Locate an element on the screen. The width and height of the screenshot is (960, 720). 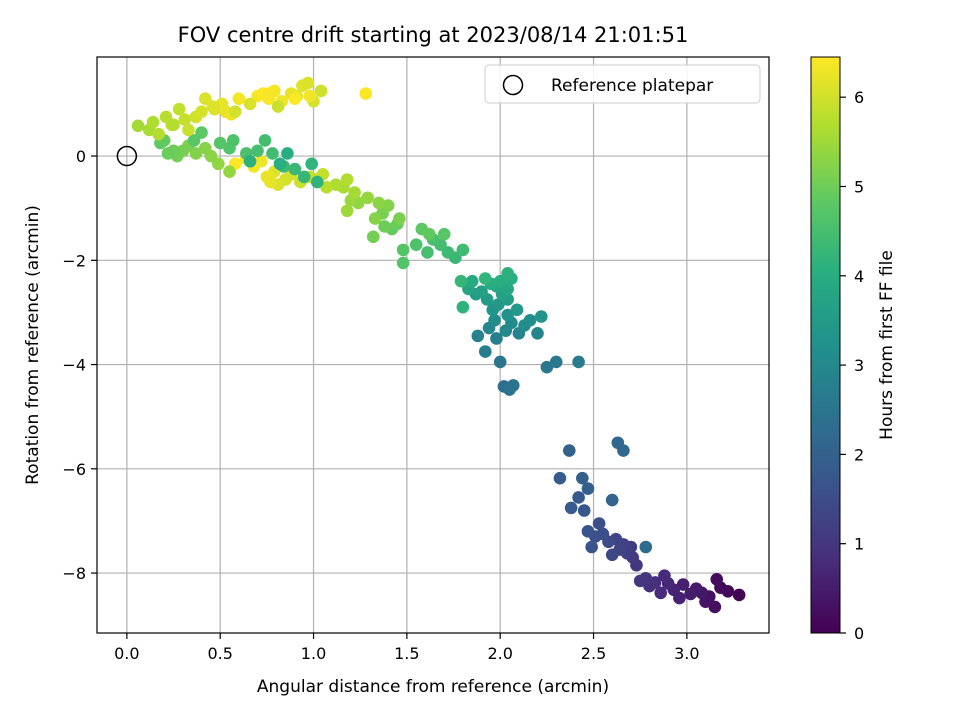
y-tick-label: −2 is located at coordinates (74, 260).